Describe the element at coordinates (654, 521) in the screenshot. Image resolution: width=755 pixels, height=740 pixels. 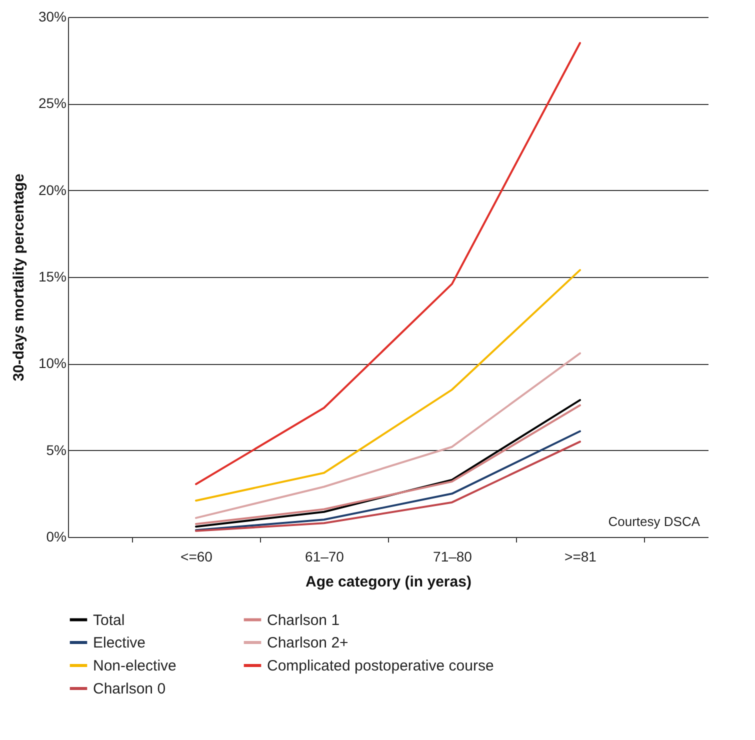
I see `annotation: Courtesy DSCA` at that location.